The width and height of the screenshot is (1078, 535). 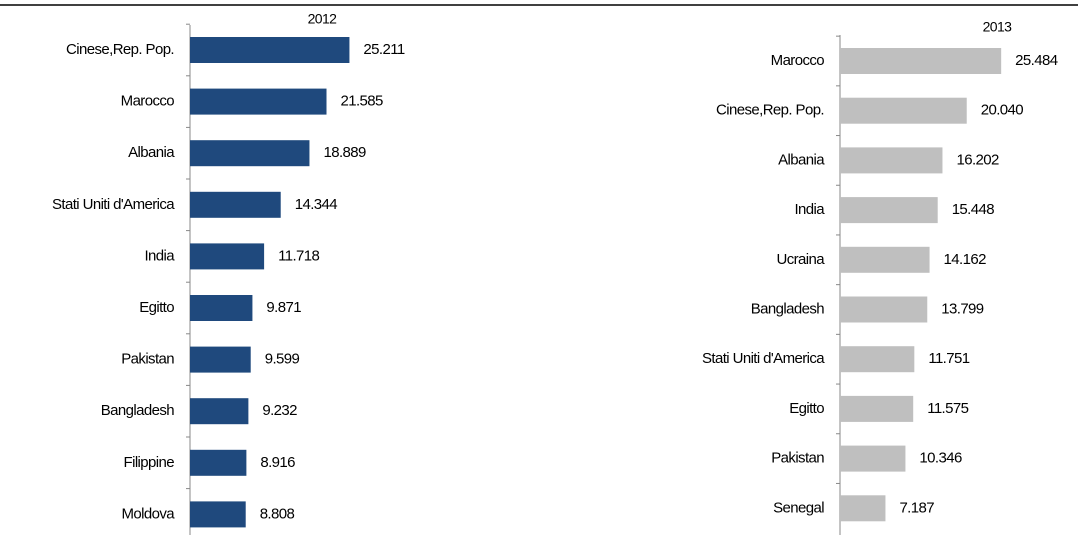 I want to click on value-label: 10.346, so click(x=940, y=458).